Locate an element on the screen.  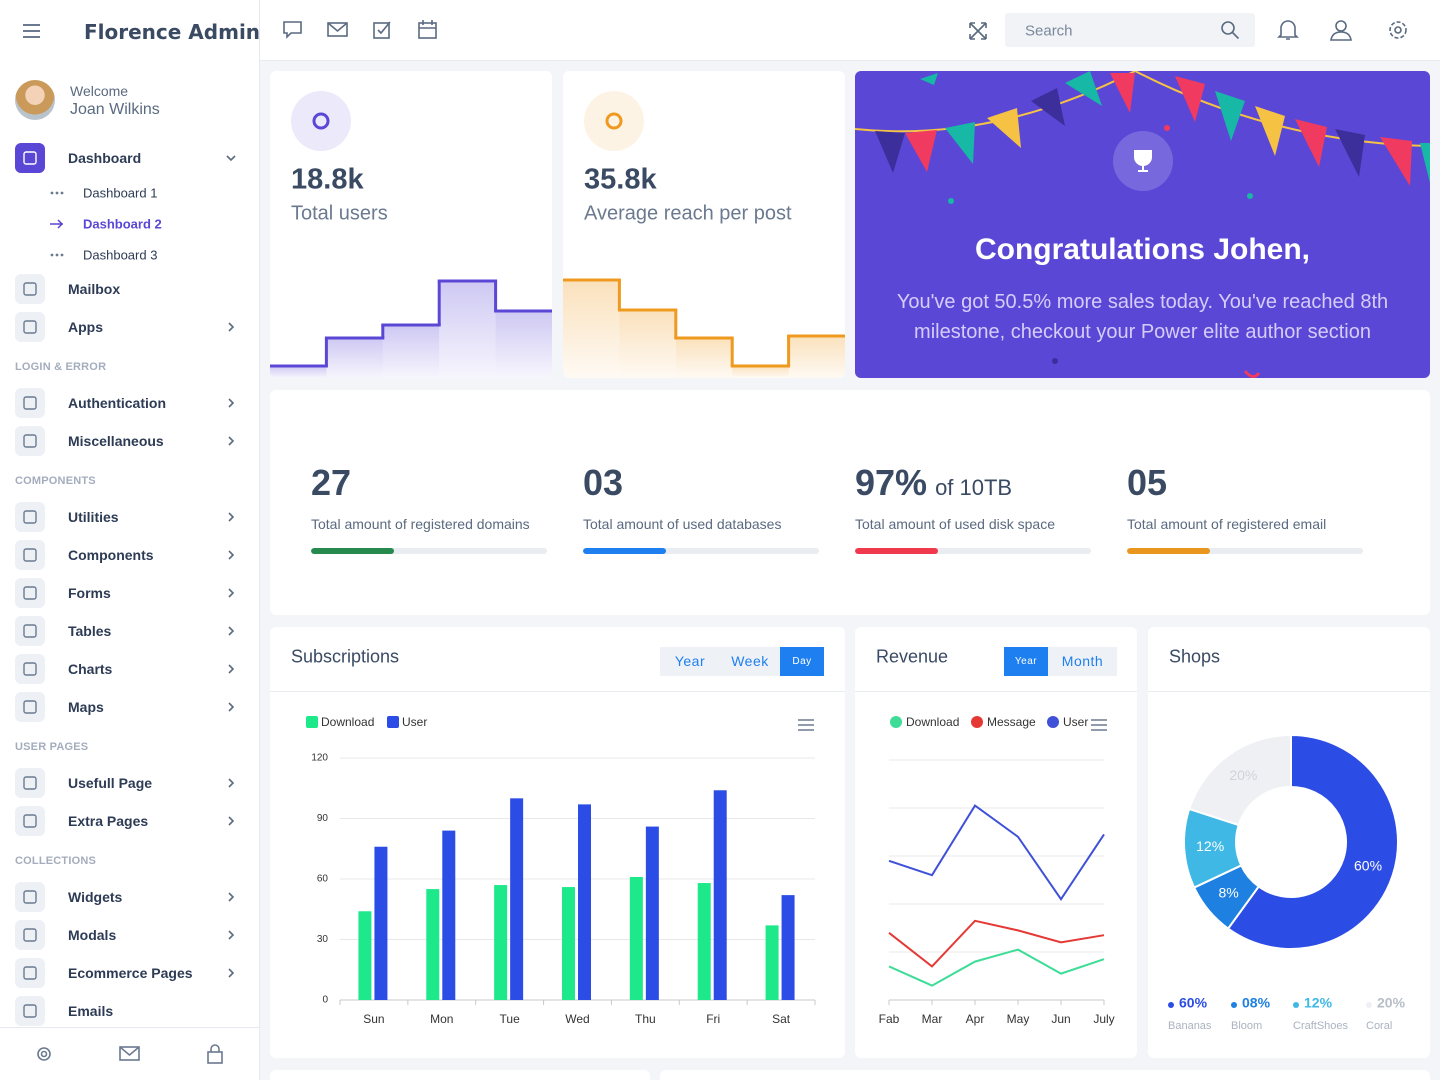
calendar-icon is located at coordinates (428, 30).